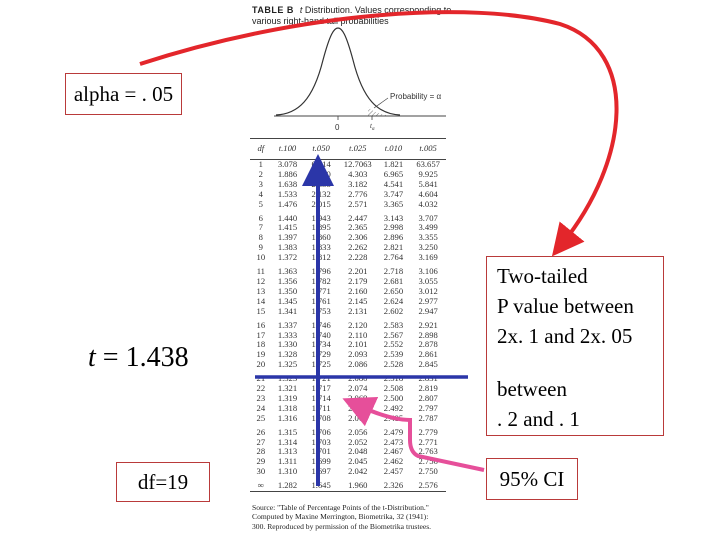 Image resolution: width=720 pixels, height=540 pixels. I want to click on cell-t010: 2.567, so click(393, 334).